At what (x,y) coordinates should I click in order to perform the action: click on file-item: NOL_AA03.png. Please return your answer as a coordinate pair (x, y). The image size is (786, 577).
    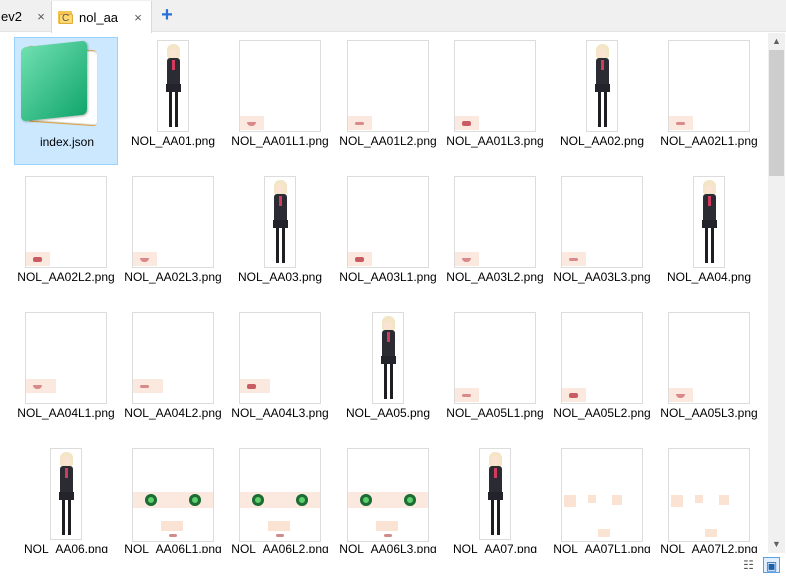
    Looking at the image, I should click on (280, 237).